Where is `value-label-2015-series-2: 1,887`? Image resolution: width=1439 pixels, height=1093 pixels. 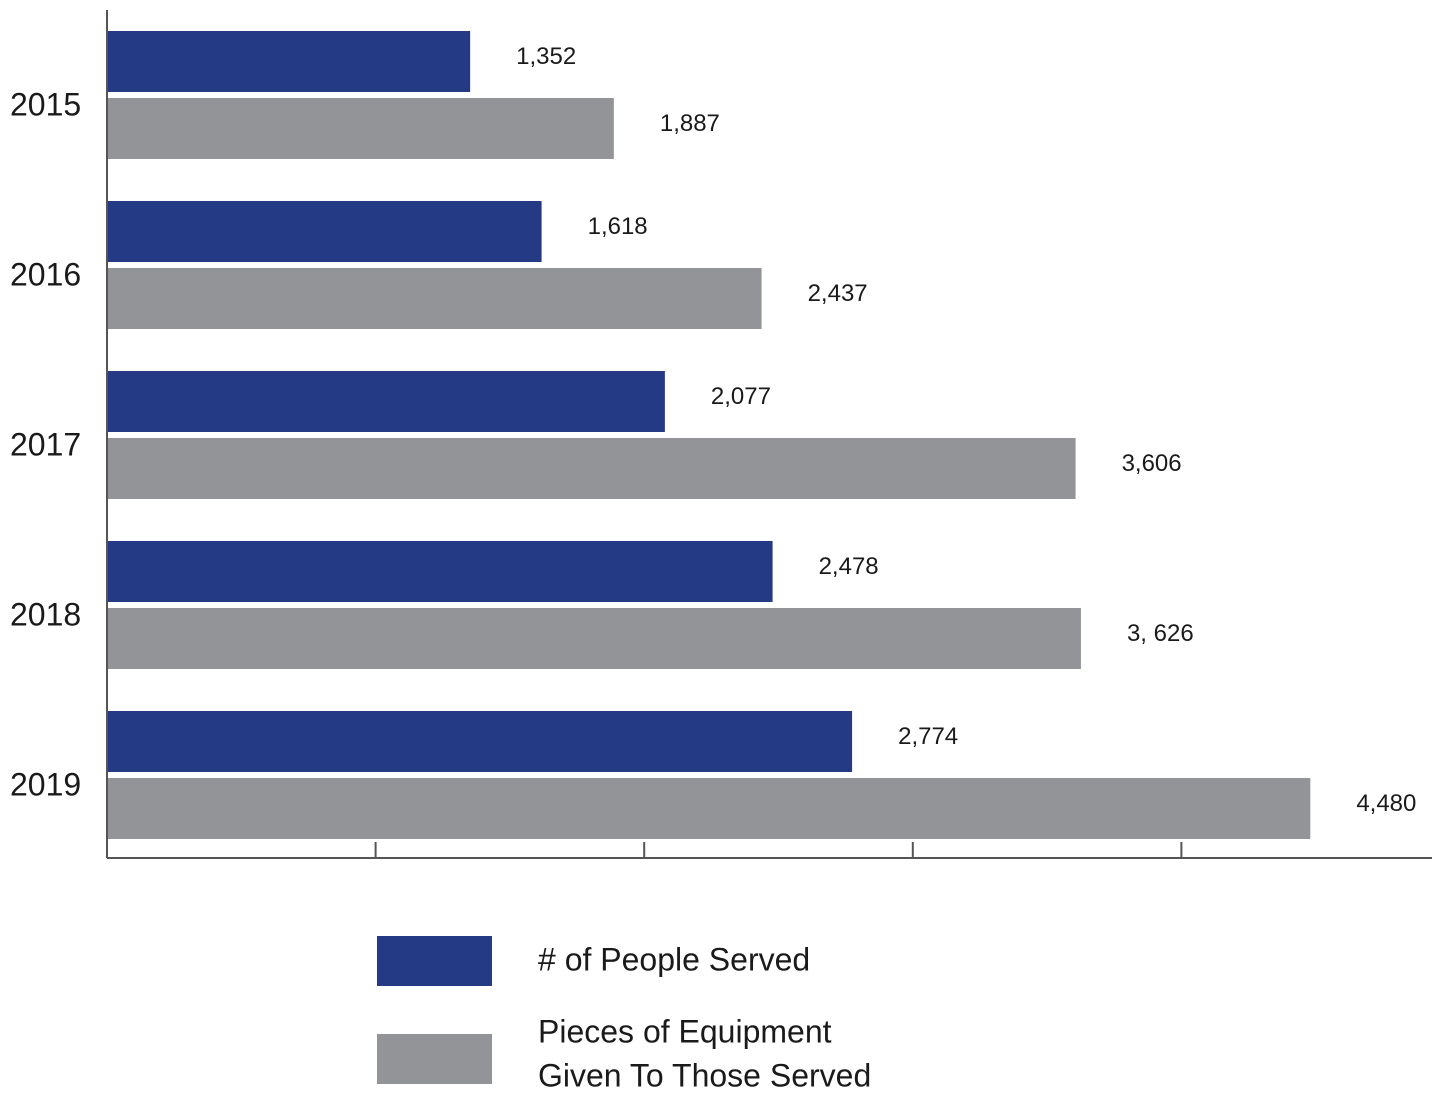
value-label-2015-series-2: 1,887 is located at coordinates (690, 123).